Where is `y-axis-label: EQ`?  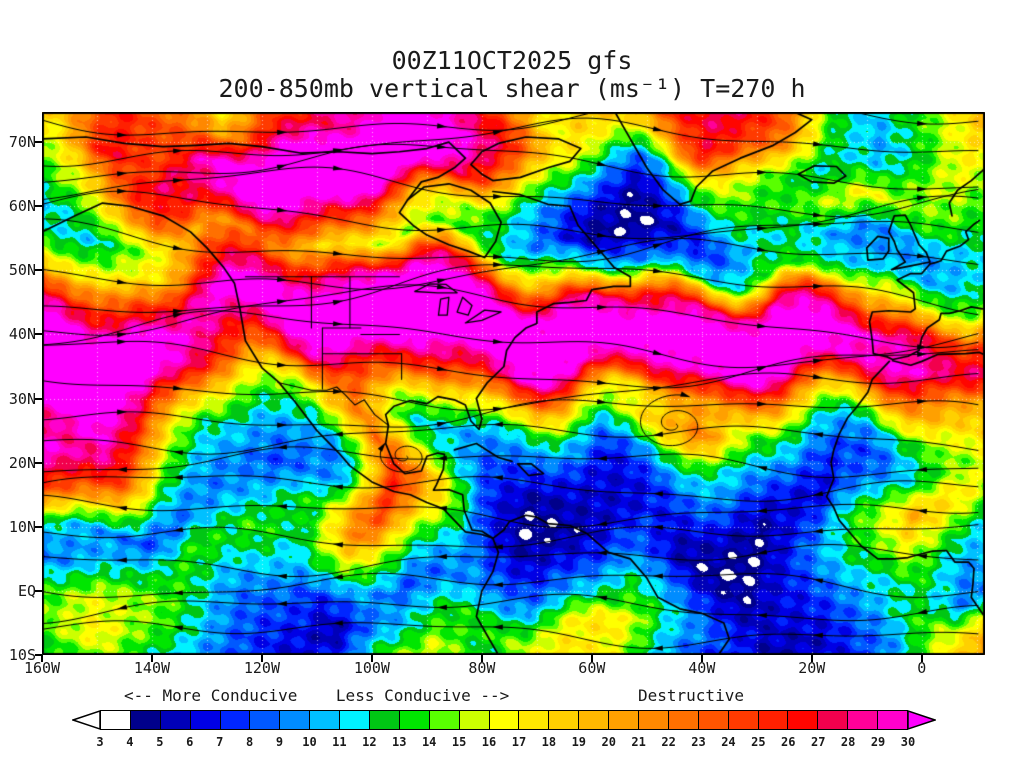 y-axis-label: EQ is located at coordinates (26, 590).